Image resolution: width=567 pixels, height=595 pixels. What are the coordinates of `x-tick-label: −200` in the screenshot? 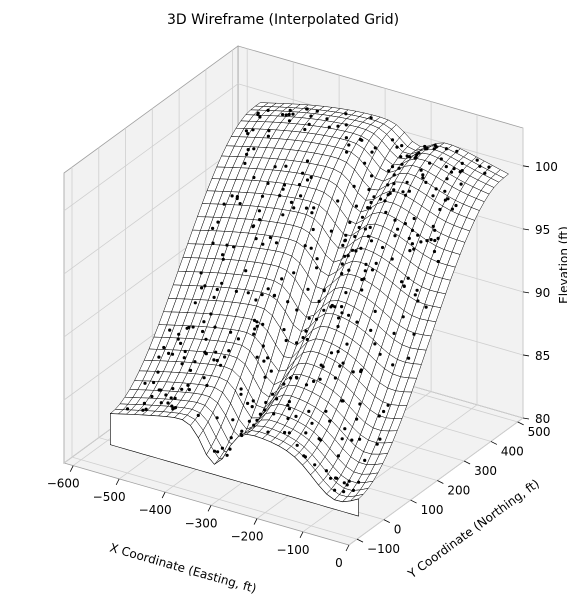 It's located at (247, 537).